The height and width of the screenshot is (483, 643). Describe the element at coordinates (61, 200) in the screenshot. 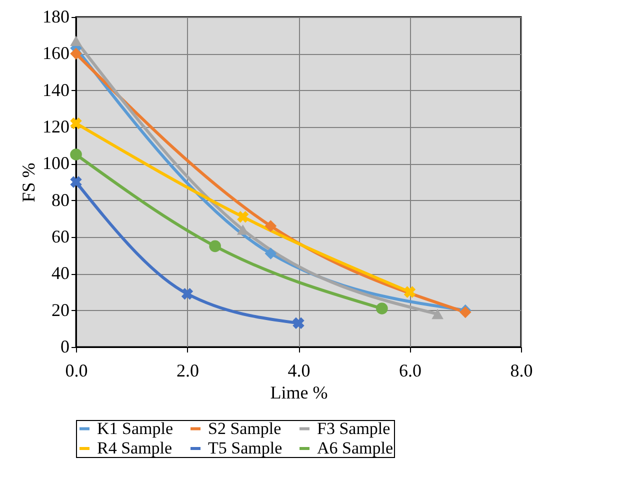

I see `y-tick-label: 80` at that location.